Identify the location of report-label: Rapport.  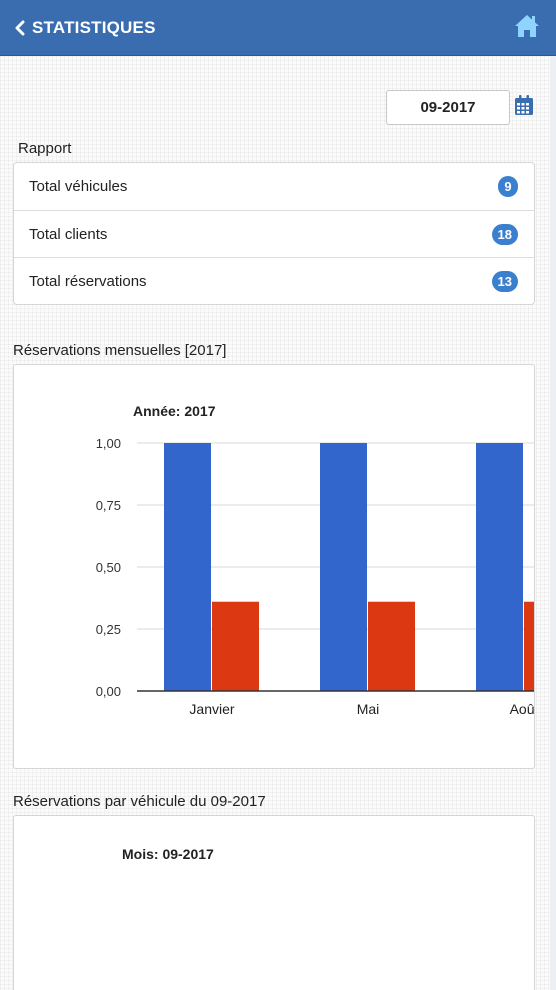
(45, 148).